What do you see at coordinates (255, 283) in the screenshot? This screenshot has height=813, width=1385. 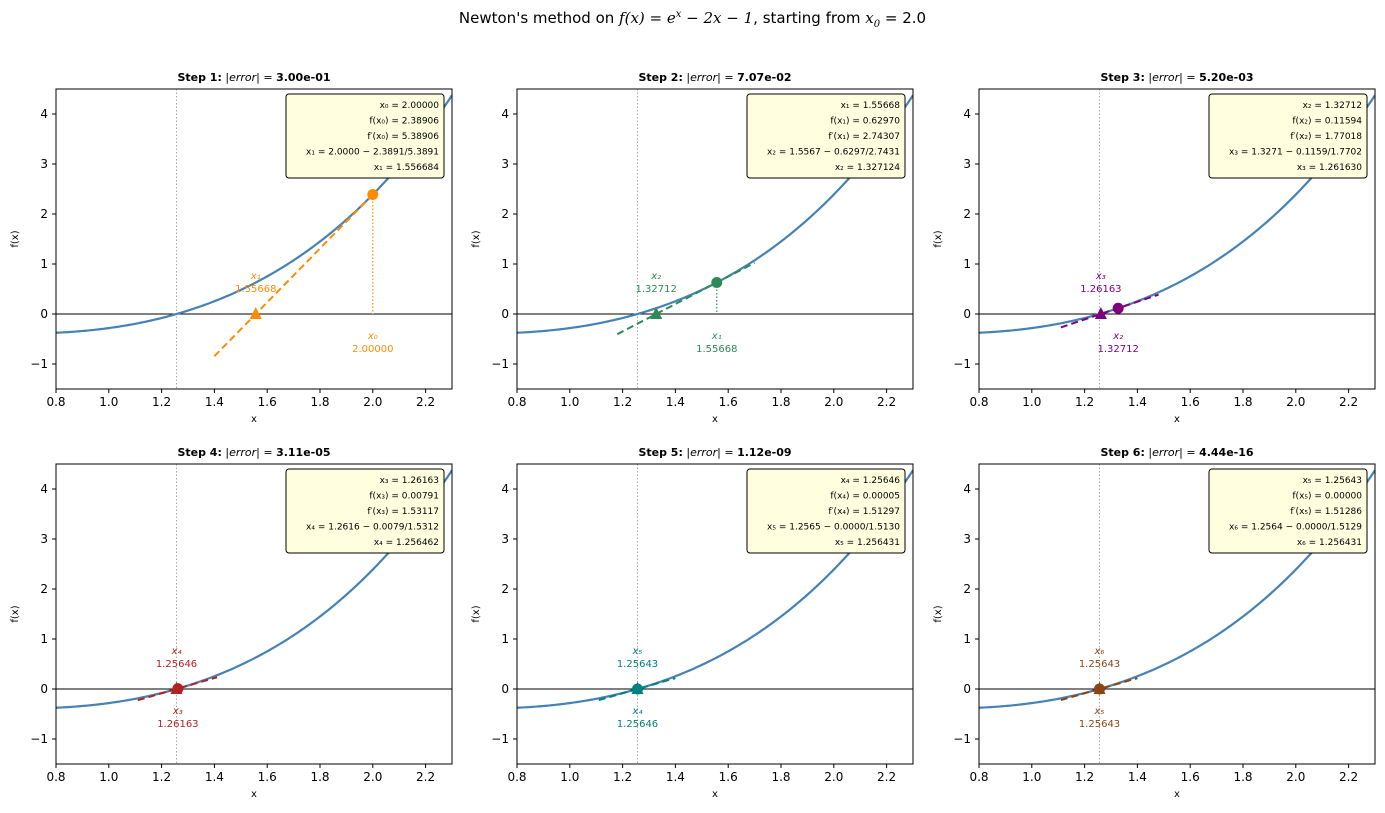 I see `next-x-label: x₁ 1.55668` at bounding box center [255, 283].